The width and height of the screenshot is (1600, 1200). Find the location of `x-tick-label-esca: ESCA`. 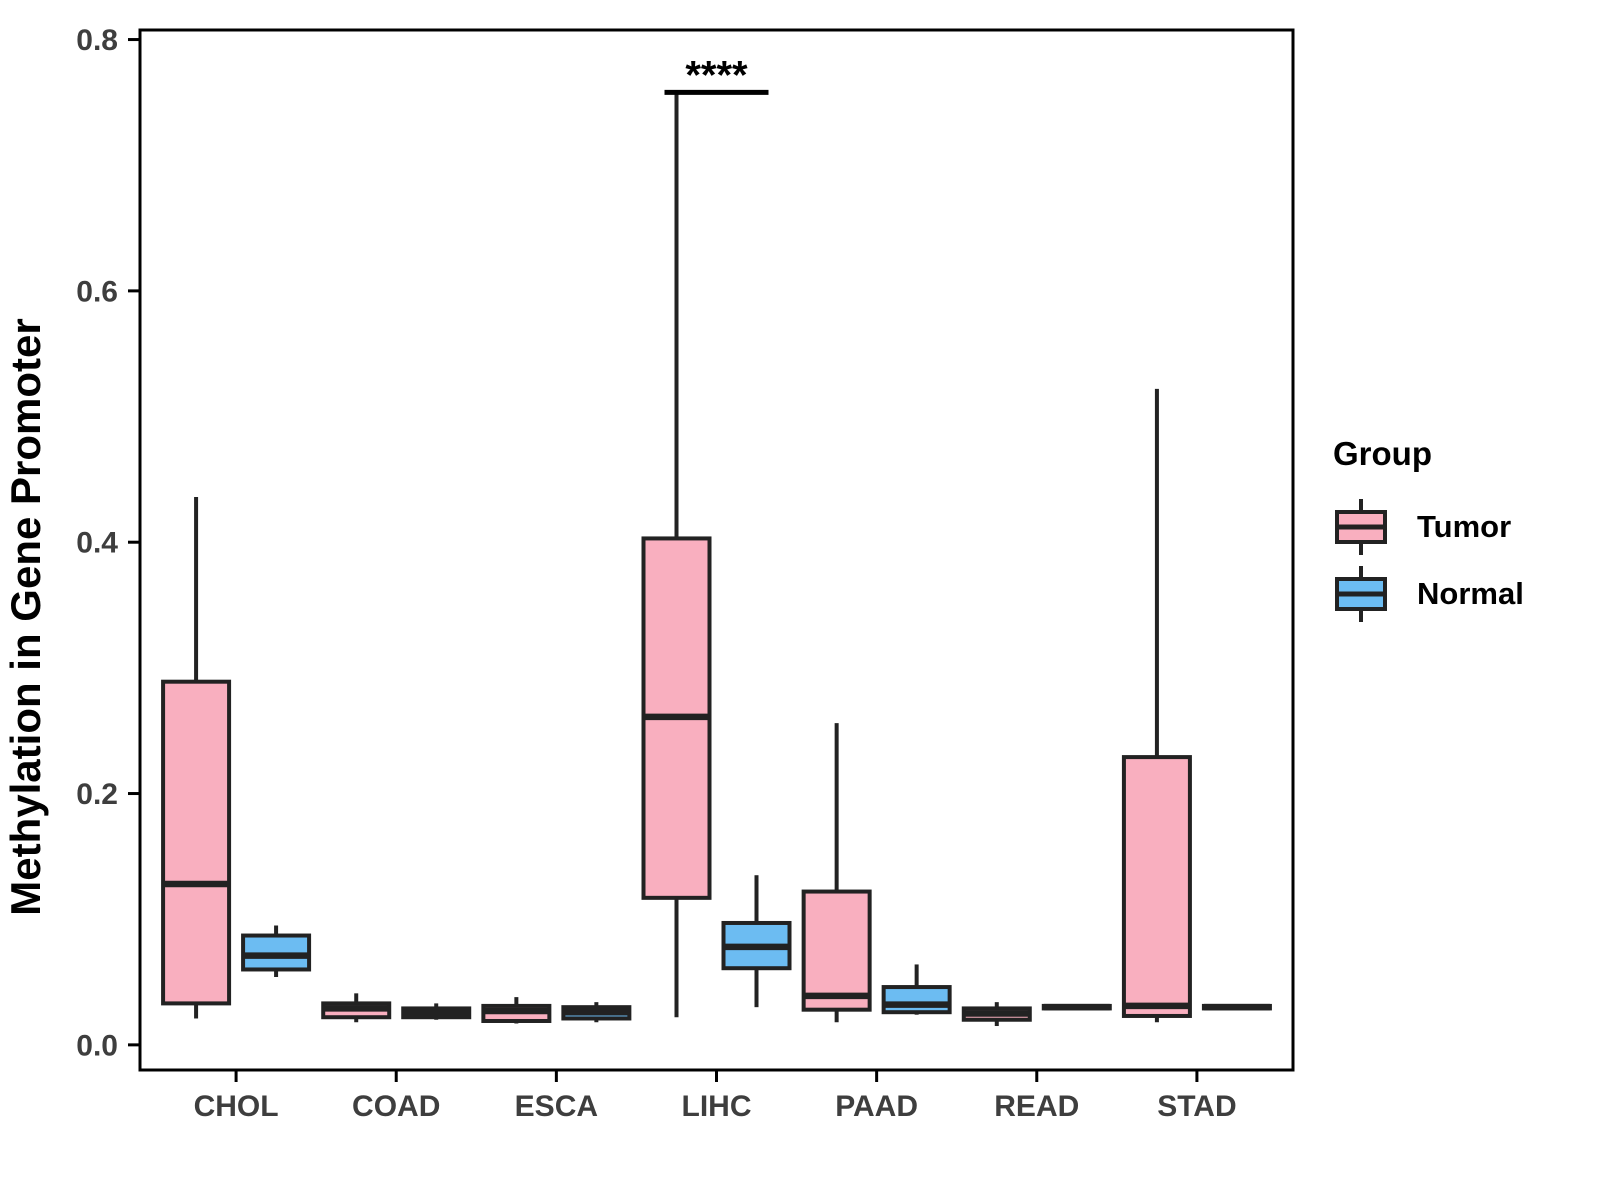

x-tick-label-esca: ESCA is located at coordinates (556, 1106).